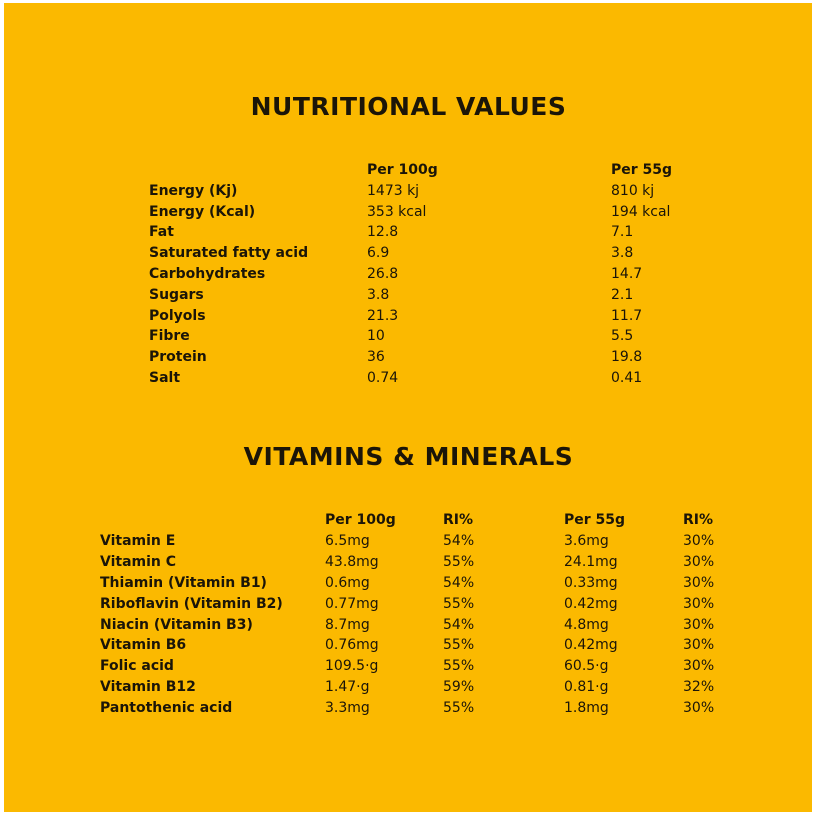  Describe the element at coordinates (627, 315) in the screenshot. I see `cell-value: 11.7` at that location.